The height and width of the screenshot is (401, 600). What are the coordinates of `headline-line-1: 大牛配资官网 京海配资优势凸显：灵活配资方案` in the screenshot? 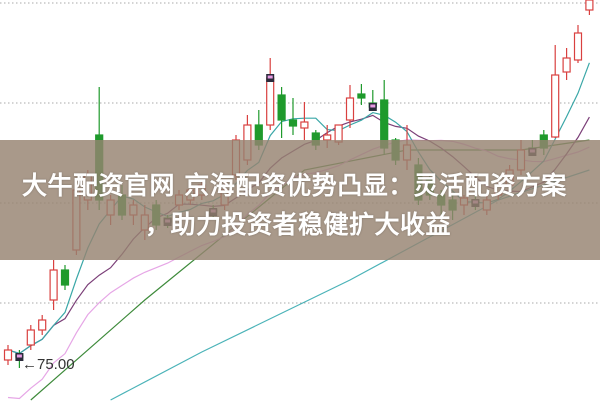 It's located at (294, 185).